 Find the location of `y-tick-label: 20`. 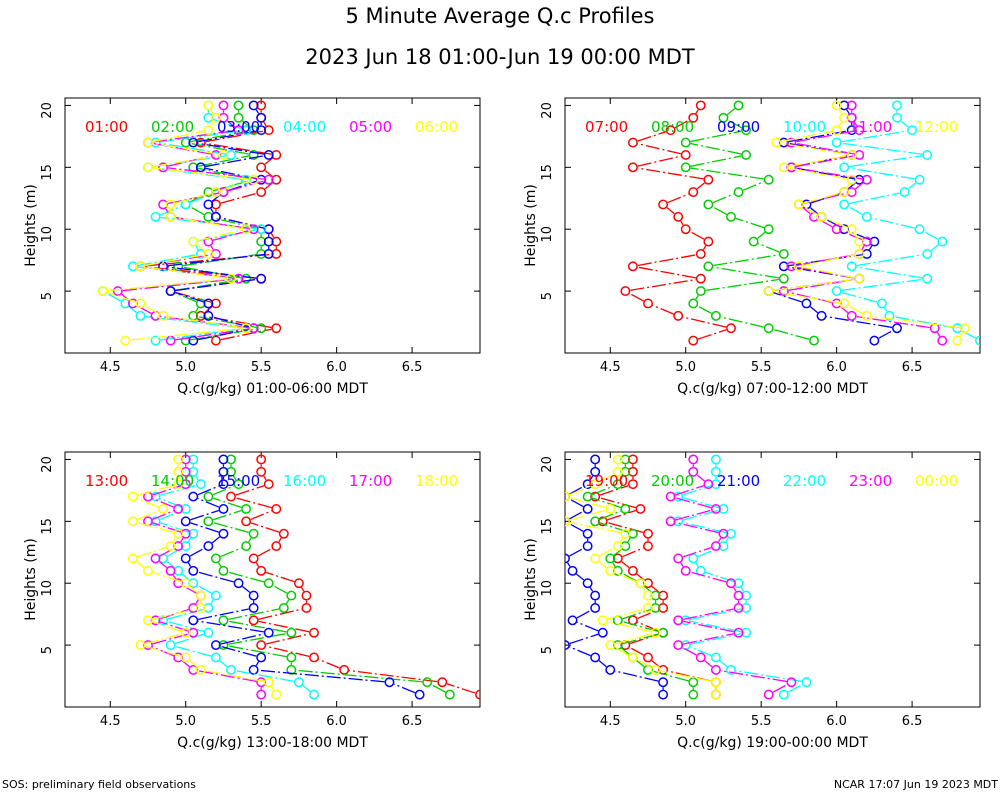

y-tick-label: 20 is located at coordinates (47, 464).